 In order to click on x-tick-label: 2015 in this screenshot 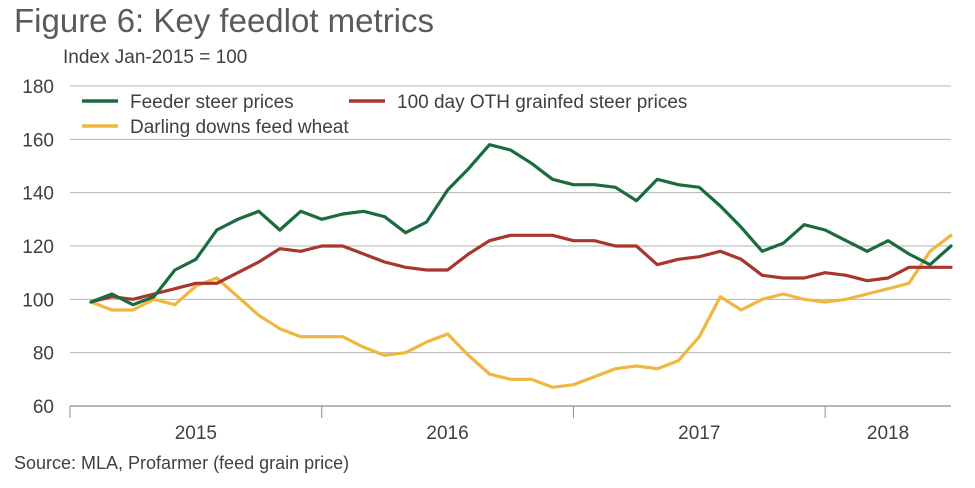, I will do `click(196, 433)`.